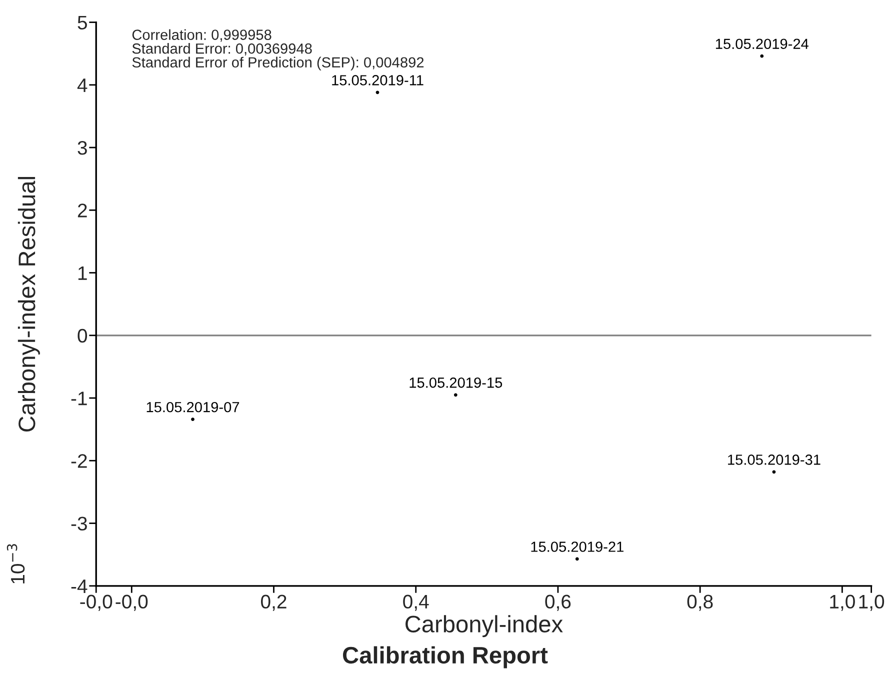  What do you see at coordinates (29, 304) in the screenshot?
I see `y-axis-title: Carbonyl-index Residual` at bounding box center [29, 304].